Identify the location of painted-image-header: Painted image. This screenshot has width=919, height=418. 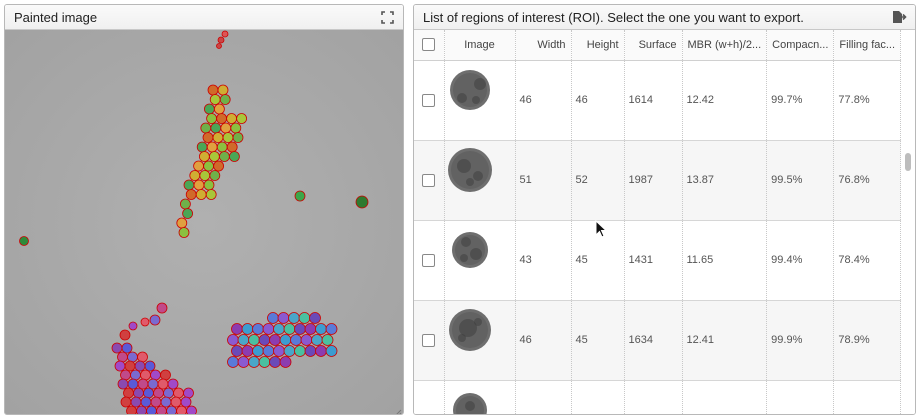
(204, 17).